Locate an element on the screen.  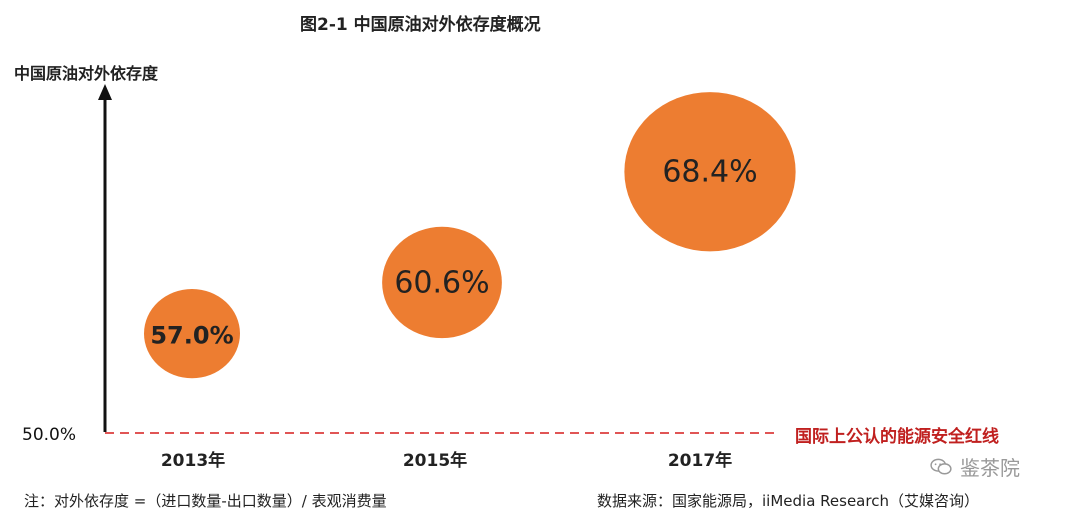
baseline-annotation: 国际上公认的能源安全红线 is located at coordinates (897, 436).